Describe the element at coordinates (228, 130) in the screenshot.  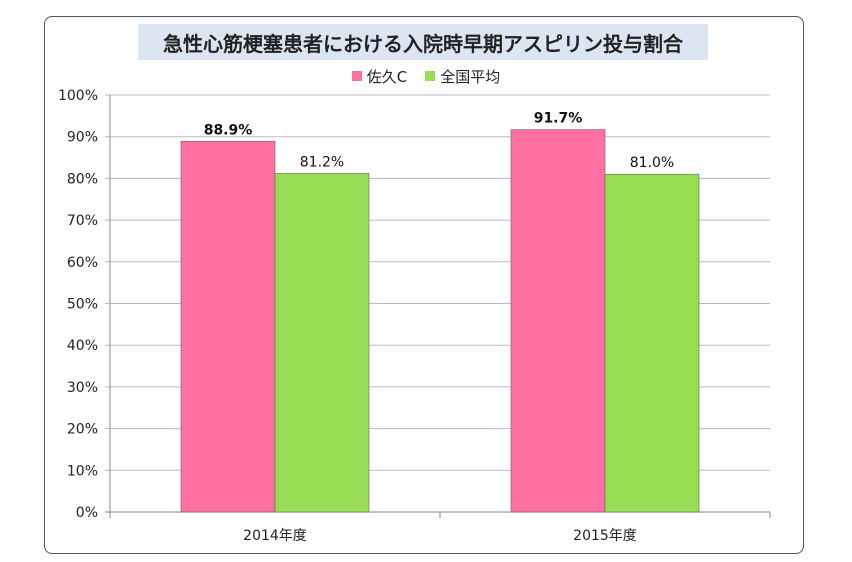
I see `data-label: 88.9%` at that location.